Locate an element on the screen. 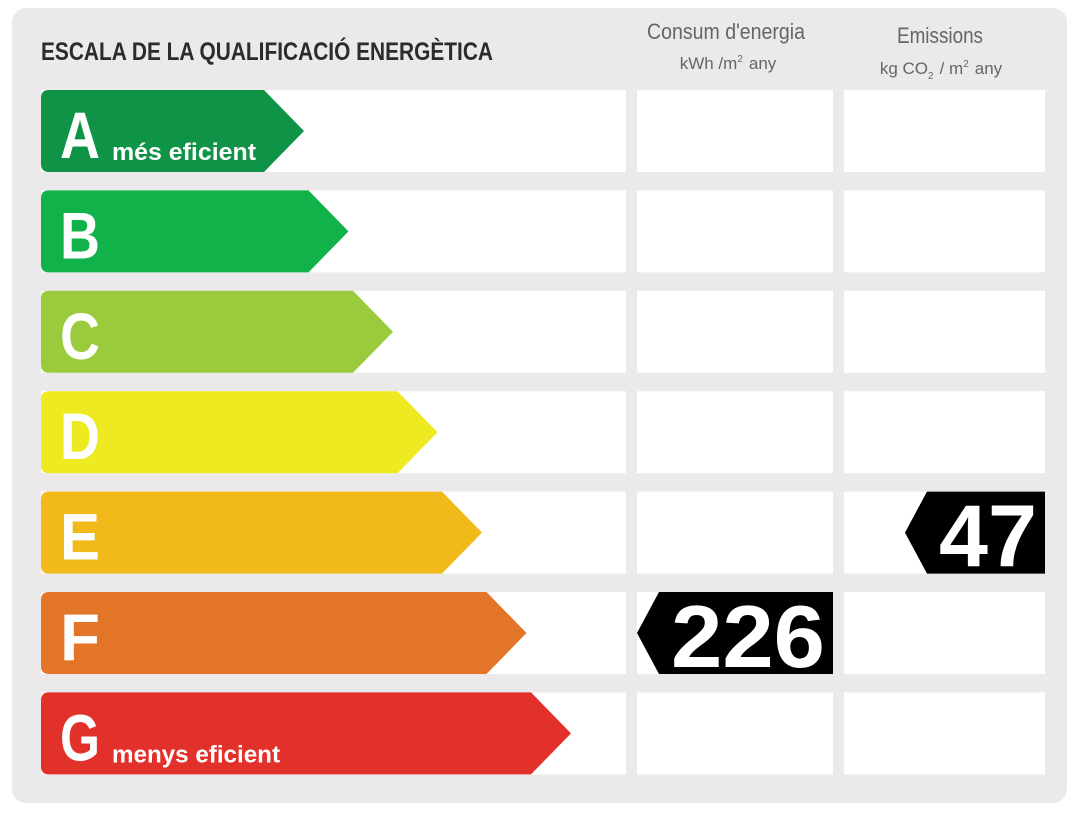 Image resolution: width=1067 pixels, height=825 pixels. rating-letter: C is located at coordinates (80, 336).